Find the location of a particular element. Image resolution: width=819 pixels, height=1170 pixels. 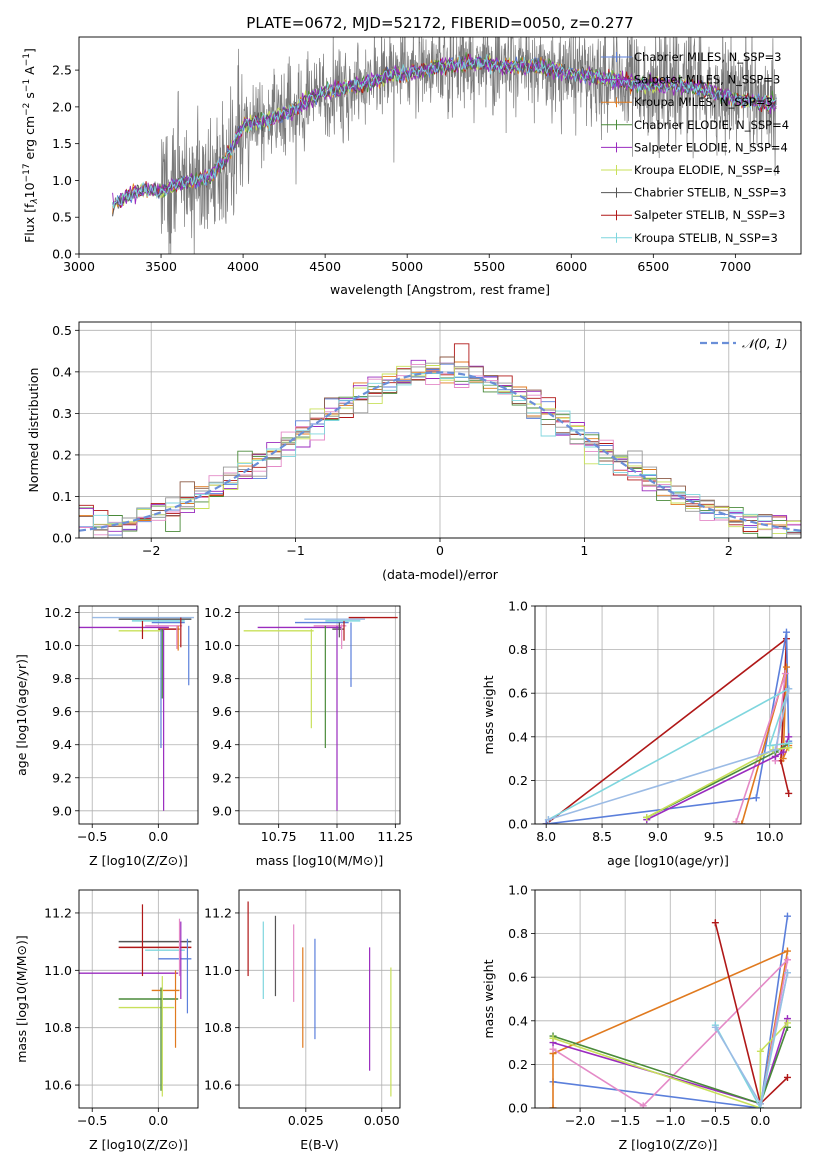

x-tick-label: 3500 is located at coordinates (161, 266).